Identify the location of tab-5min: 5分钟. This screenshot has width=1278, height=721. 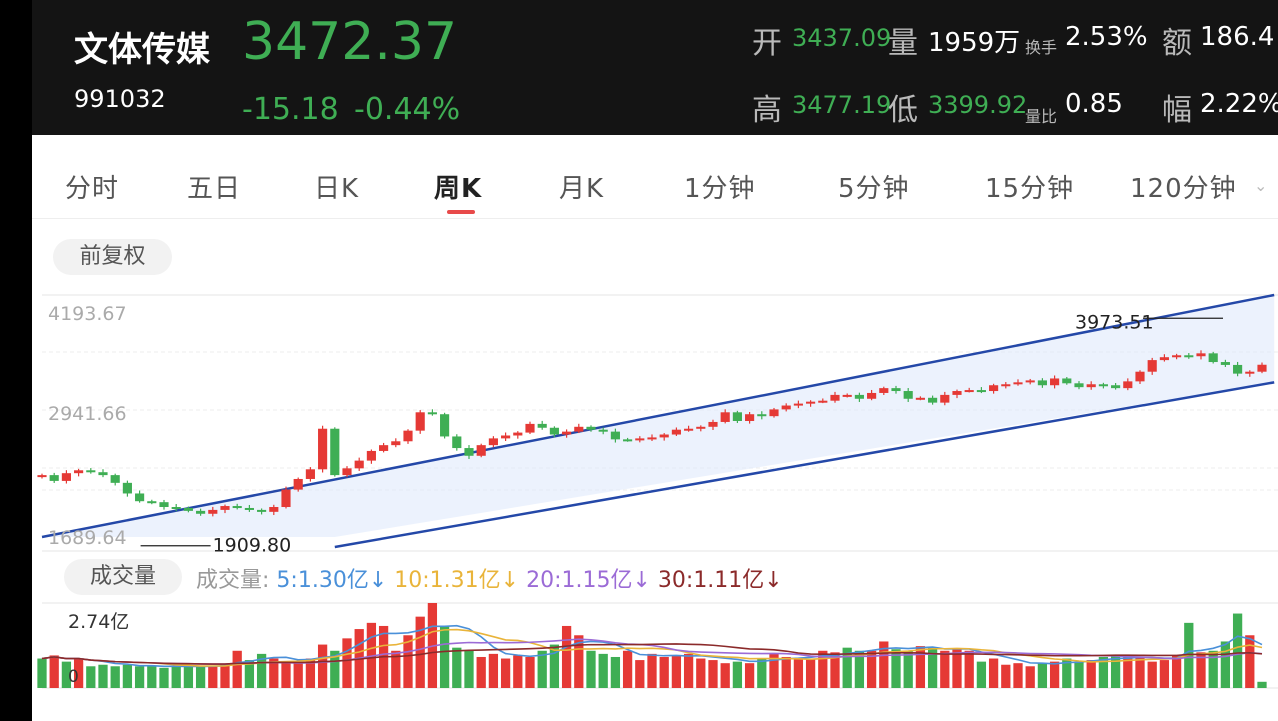
(874, 189).